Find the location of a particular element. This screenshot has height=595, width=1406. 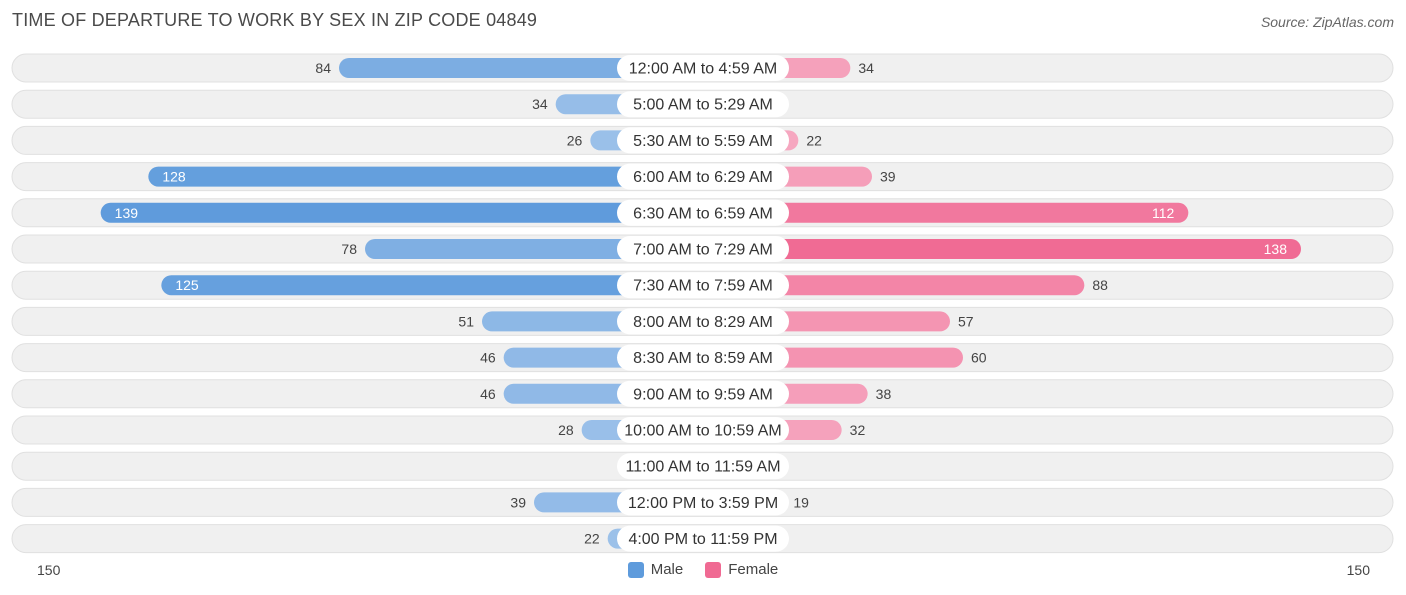

source-label: Source: ZipAtlas.com is located at coordinates (1327, 22).